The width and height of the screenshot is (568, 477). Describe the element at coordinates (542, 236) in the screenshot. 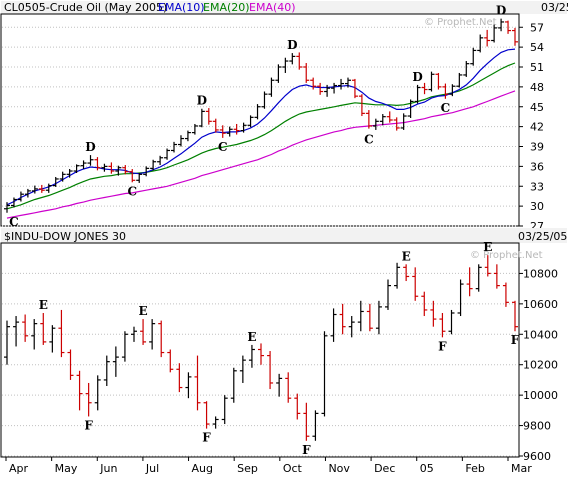

I see `dow-jones-date: 03/25/05` at that location.